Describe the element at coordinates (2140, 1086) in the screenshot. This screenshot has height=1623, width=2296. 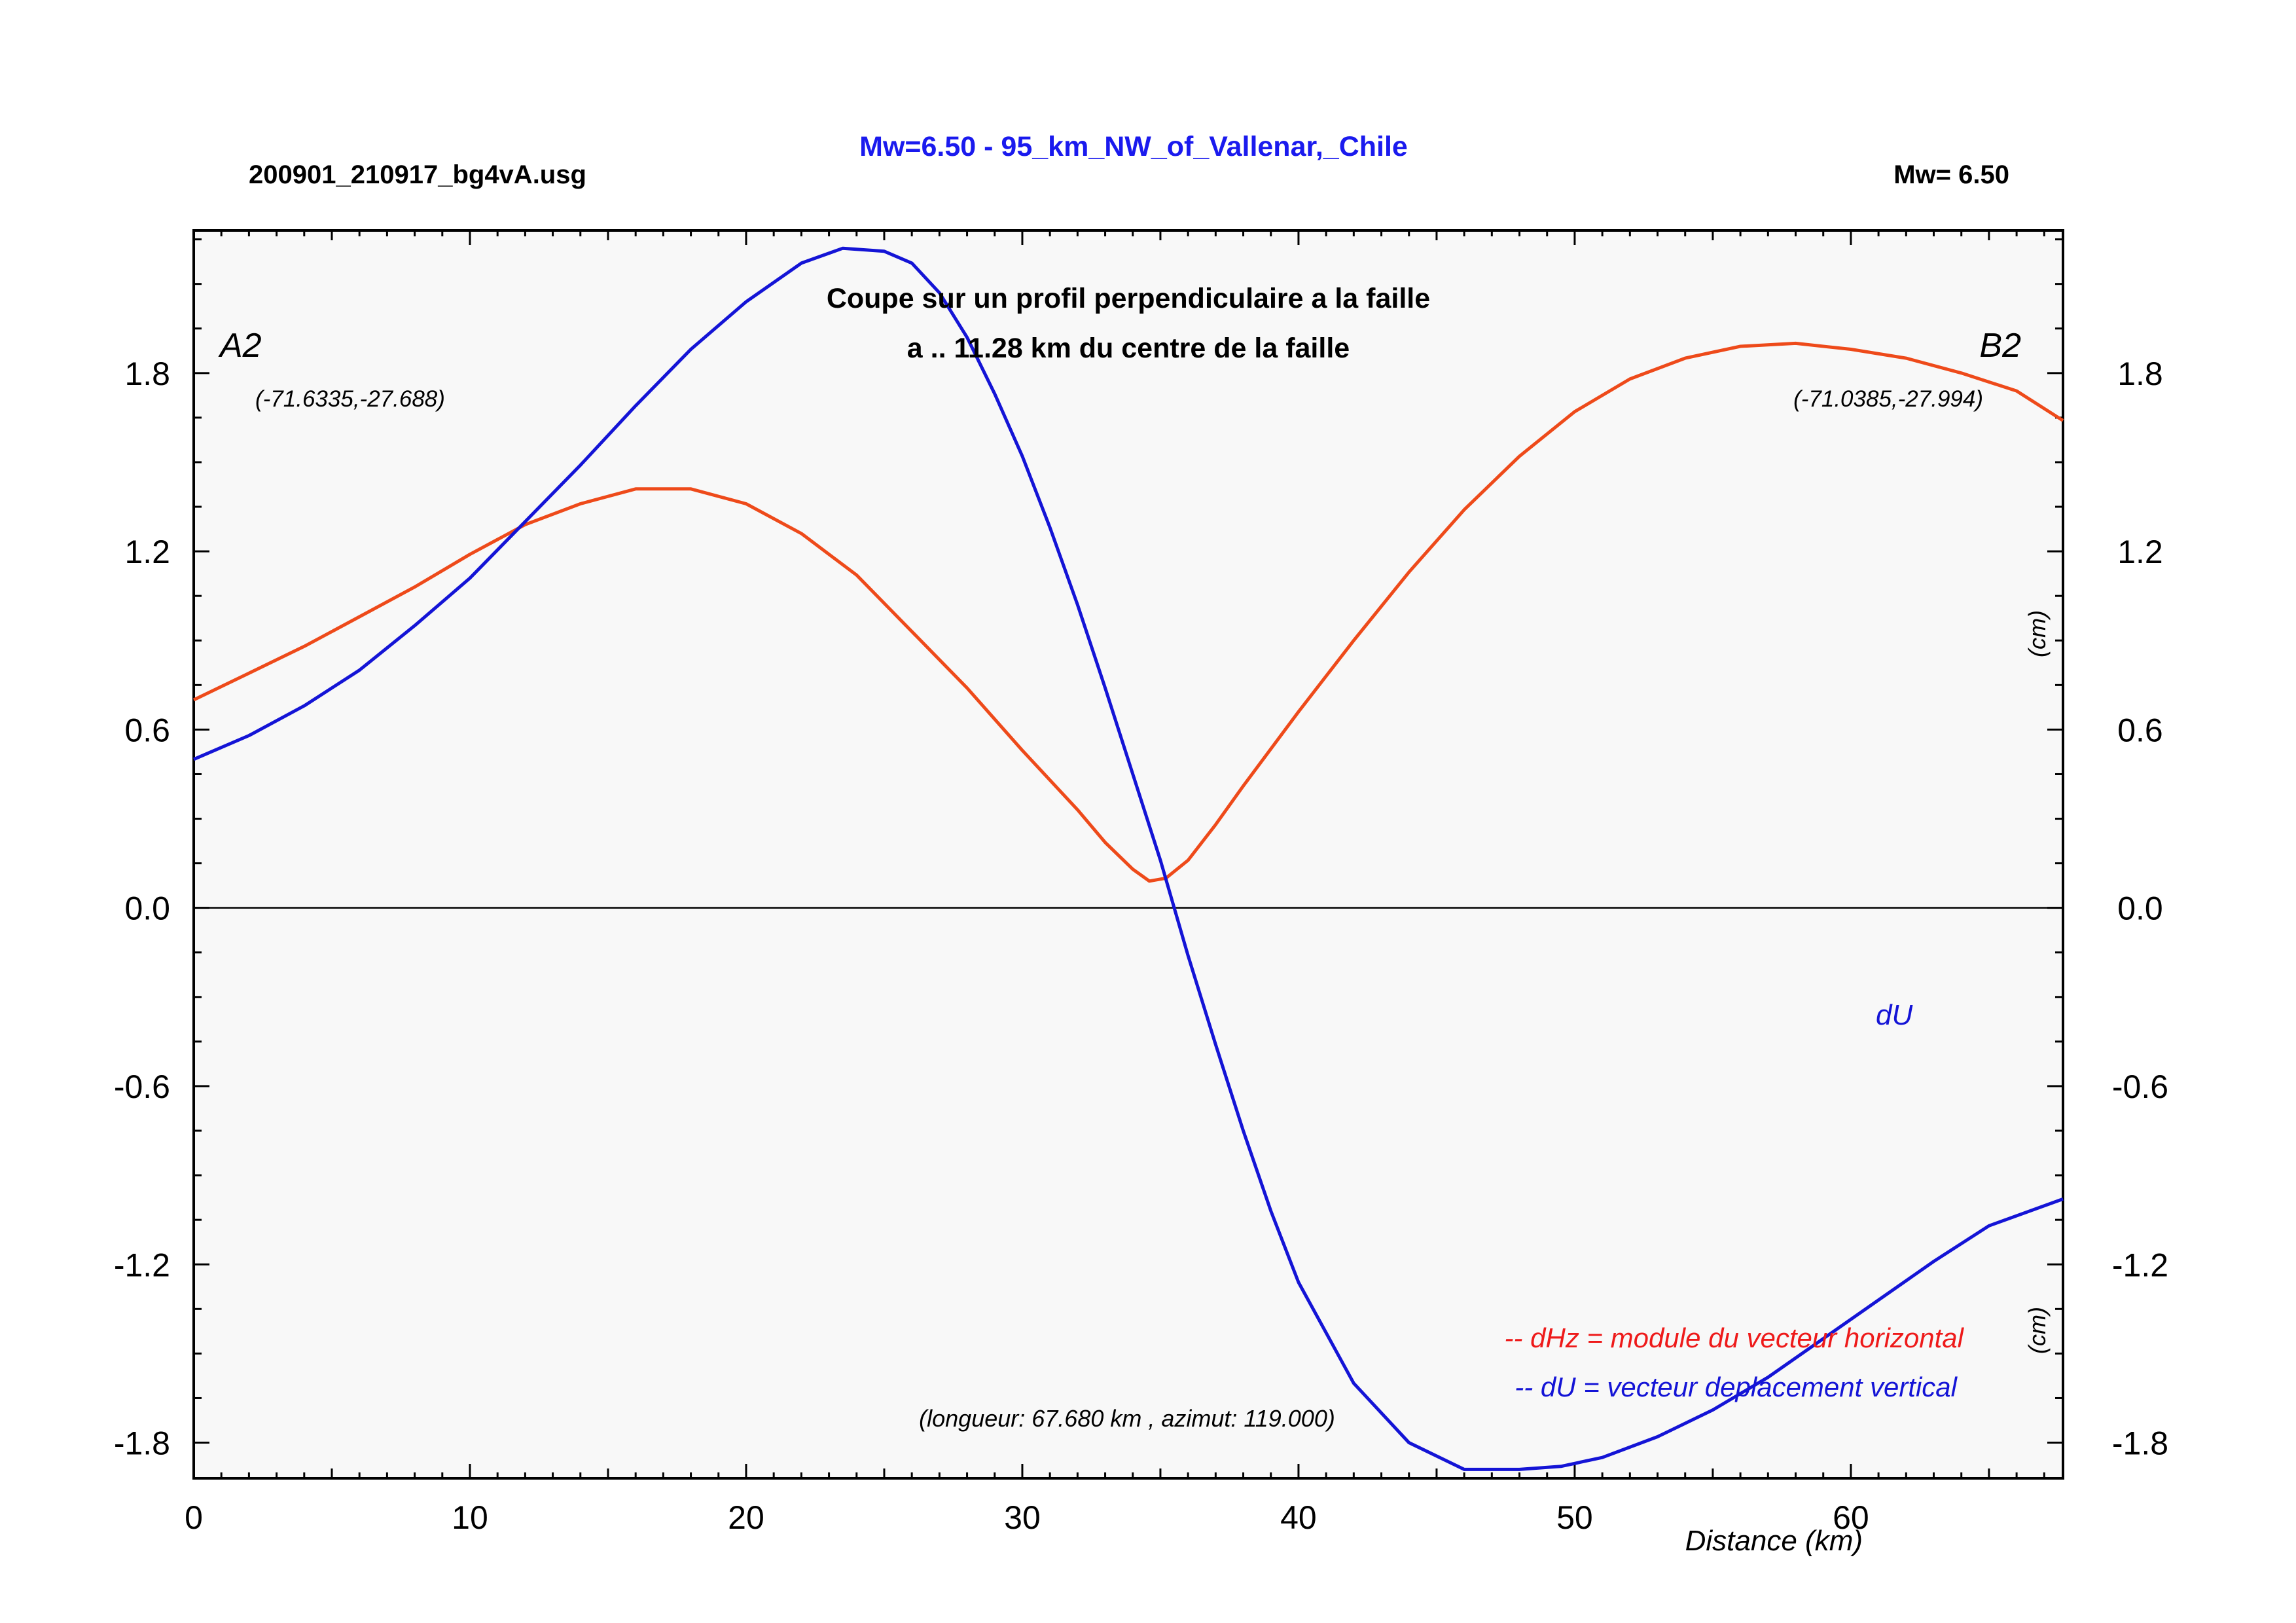
I see `y-tick-label-right: -0.6` at that location.